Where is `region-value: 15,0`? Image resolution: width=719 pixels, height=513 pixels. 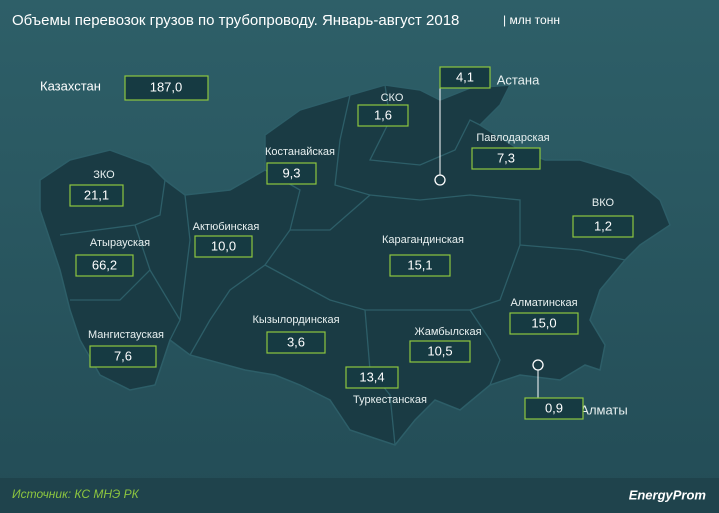
region-value: 15,0 is located at coordinates (543, 322).